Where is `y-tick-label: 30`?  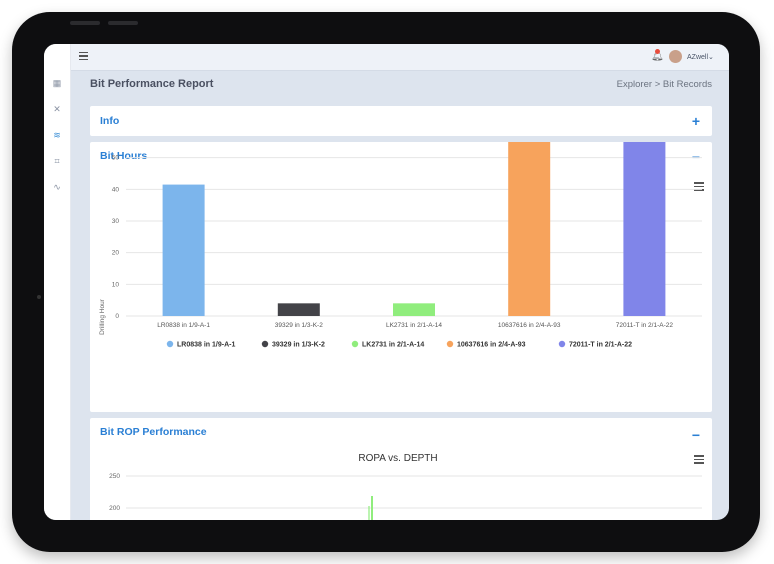
y-tick-label: 30 is located at coordinates (116, 221).